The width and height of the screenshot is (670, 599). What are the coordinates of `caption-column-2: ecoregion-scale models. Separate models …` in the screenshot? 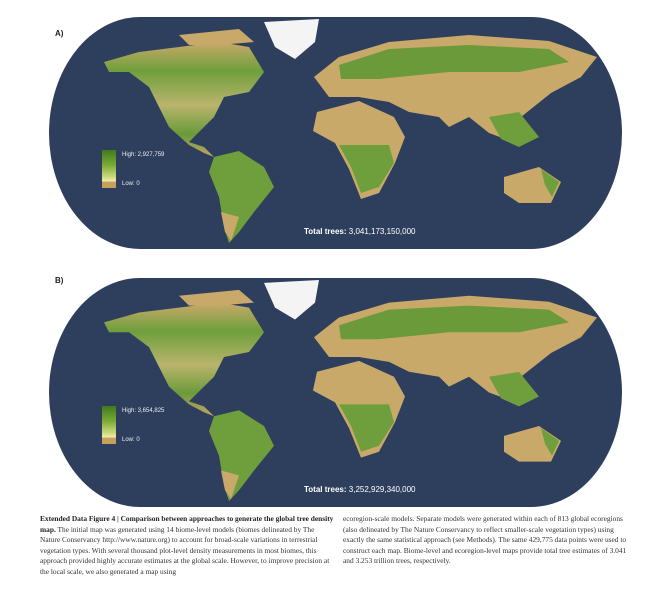 It's located at (488, 540).